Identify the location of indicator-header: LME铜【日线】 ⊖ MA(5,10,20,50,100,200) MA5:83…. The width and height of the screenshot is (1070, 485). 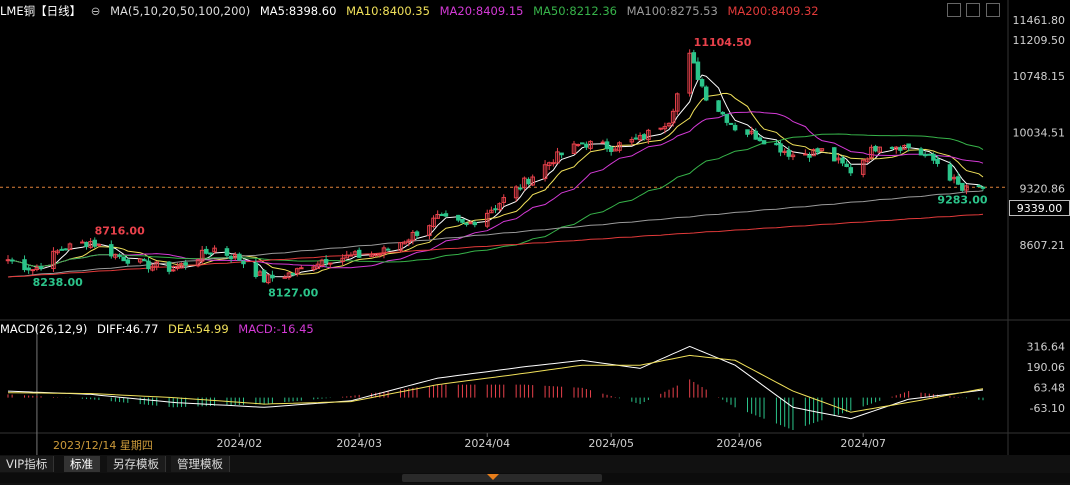
(412, 11).